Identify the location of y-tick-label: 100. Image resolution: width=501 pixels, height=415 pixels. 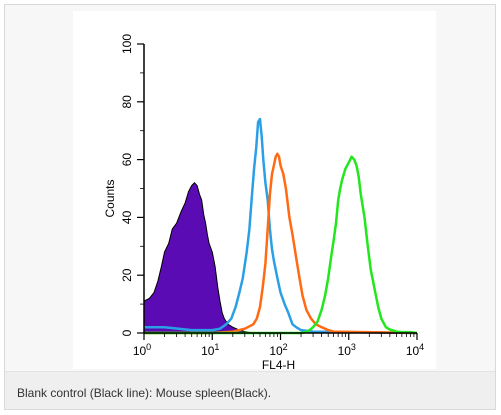
(127, 44).